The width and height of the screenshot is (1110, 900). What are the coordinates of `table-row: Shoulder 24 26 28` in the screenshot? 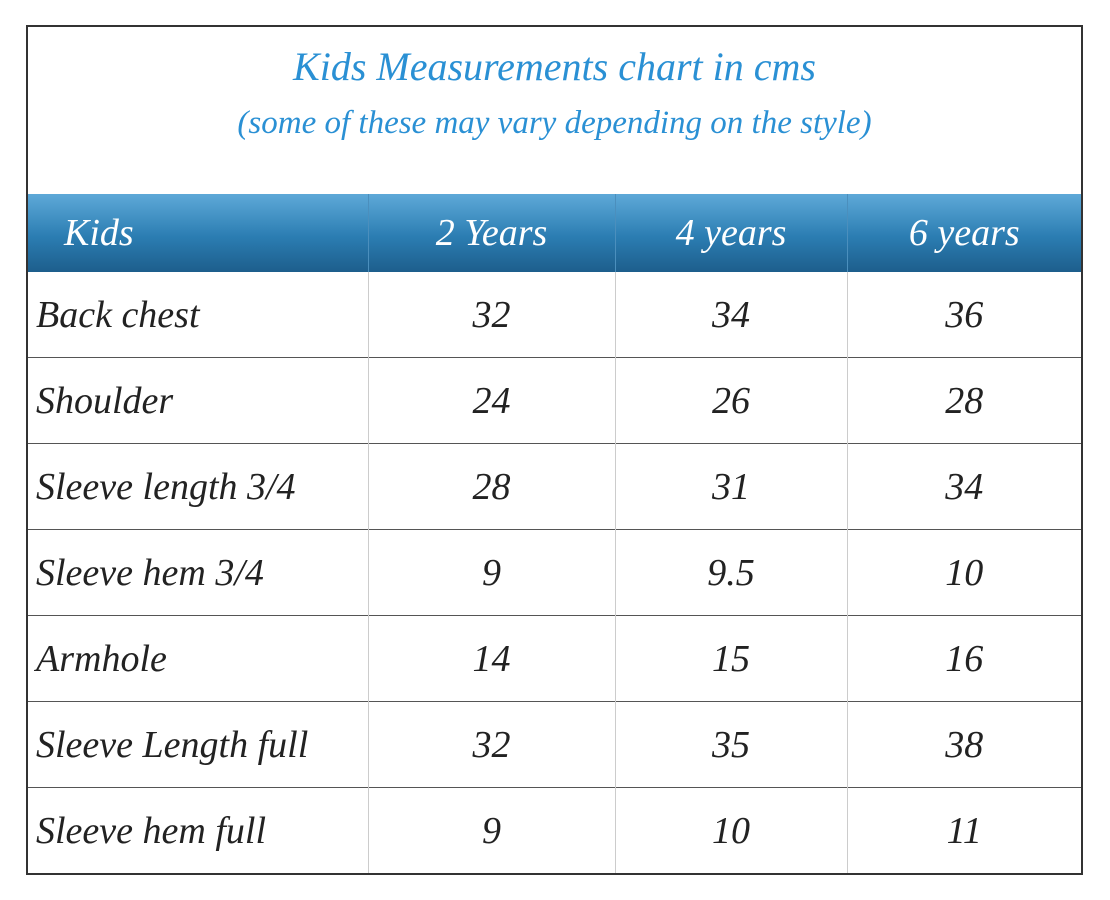 It's located at (554, 400).